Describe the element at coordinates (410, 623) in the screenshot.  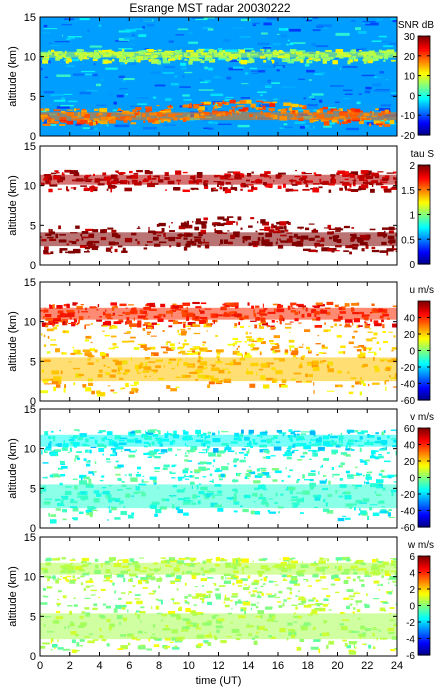
I see `colorbar-tick-label: -2` at that location.